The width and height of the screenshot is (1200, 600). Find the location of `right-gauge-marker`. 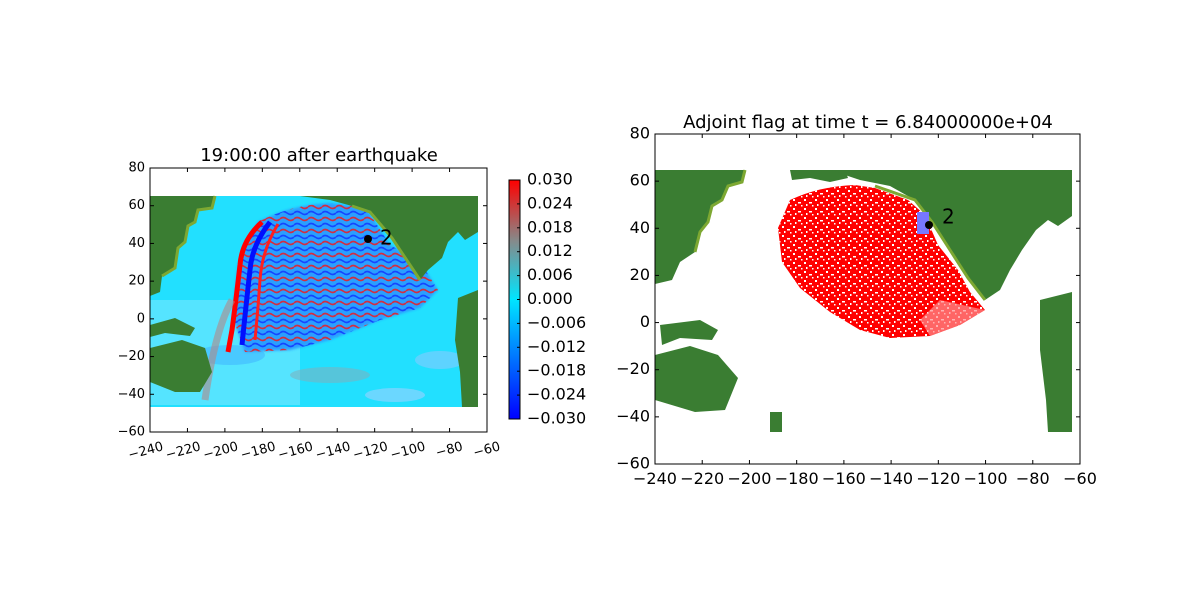

right-gauge-marker is located at coordinates (929, 225).